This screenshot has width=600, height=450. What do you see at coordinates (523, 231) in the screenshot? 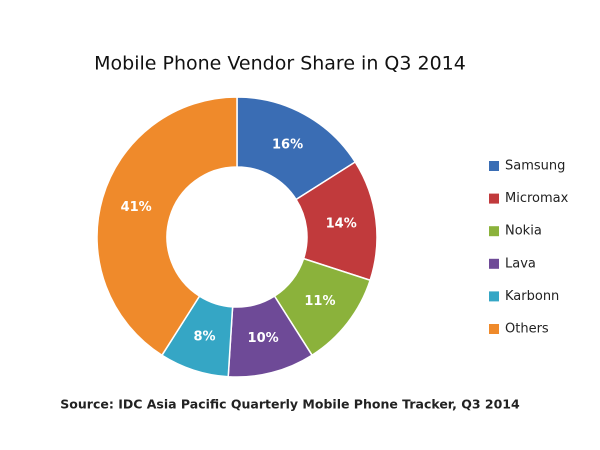
I see `legend-label: Nokia` at bounding box center [523, 231].